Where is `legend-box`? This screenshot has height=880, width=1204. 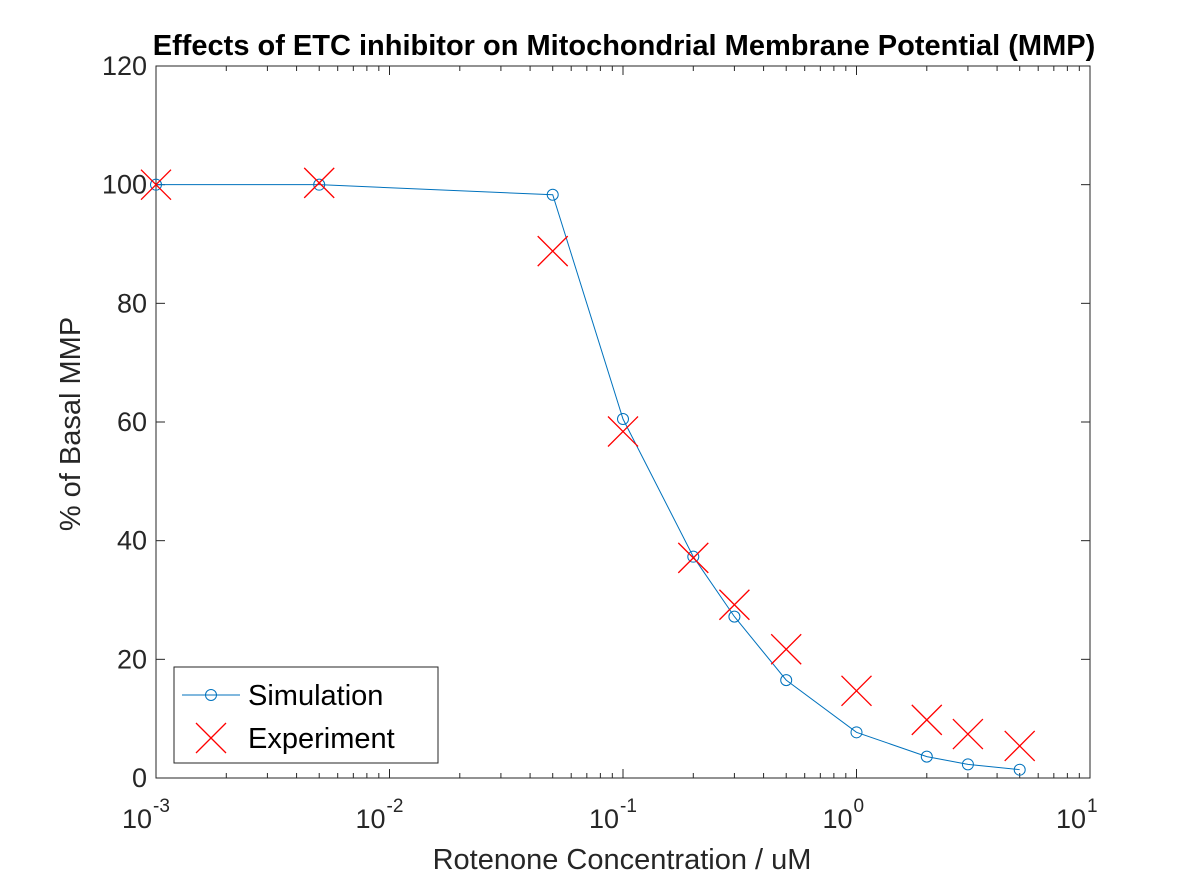
legend-box is located at coordinates (306, 715).